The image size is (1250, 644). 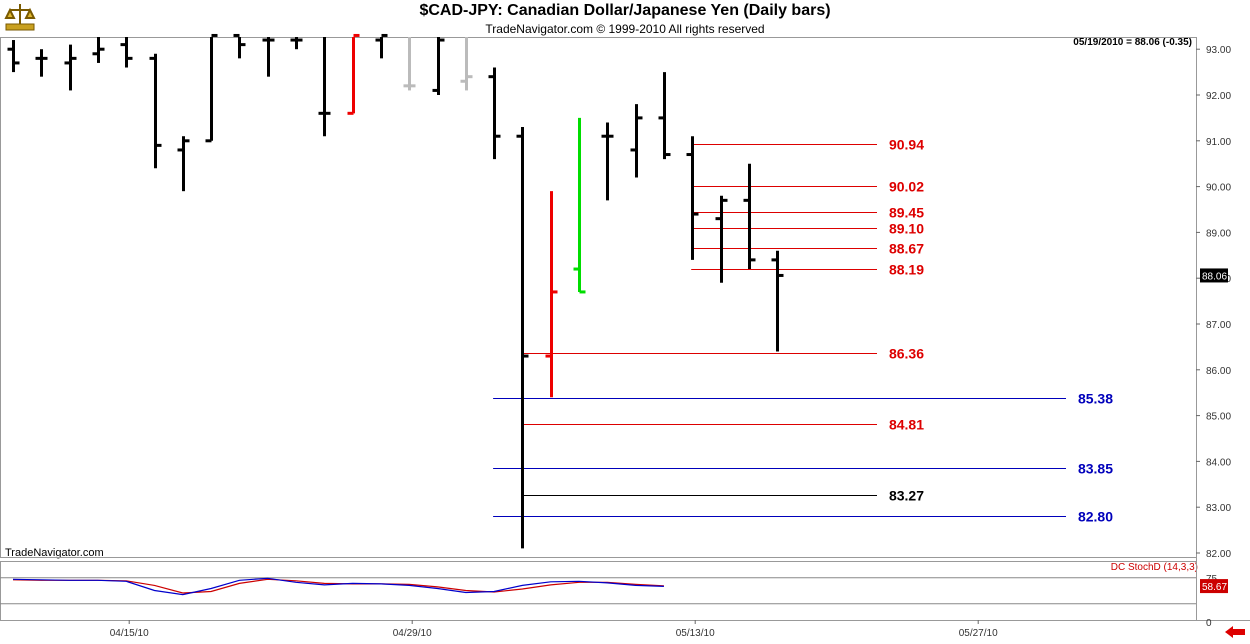 I want to click on level-label: 90.94, so click(x=906, y=145).